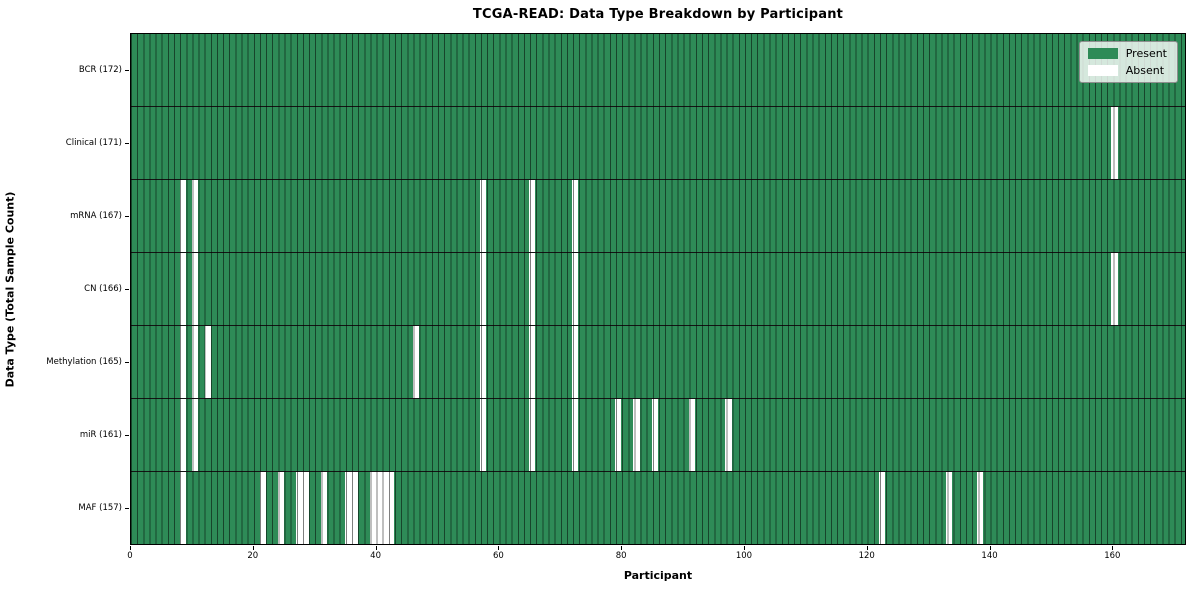  Describe the element at coordinates (658, 508) in the screenshot. I see `heatmap-row-maf` at that location.